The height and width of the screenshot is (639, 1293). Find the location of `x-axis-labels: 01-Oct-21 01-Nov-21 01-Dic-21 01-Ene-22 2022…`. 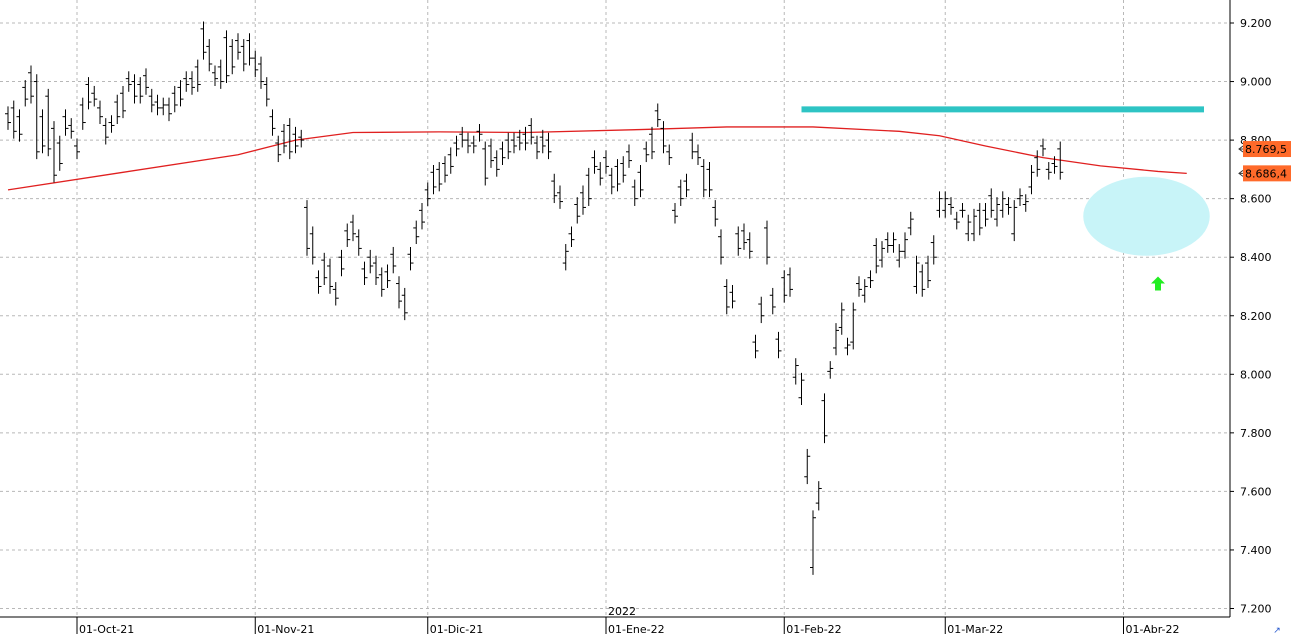

x-axis-labels: 01-Oct-21 01-Nov-21 01-Dic-21 01-Ene-22 2022… is located at coordinates (629, 620).